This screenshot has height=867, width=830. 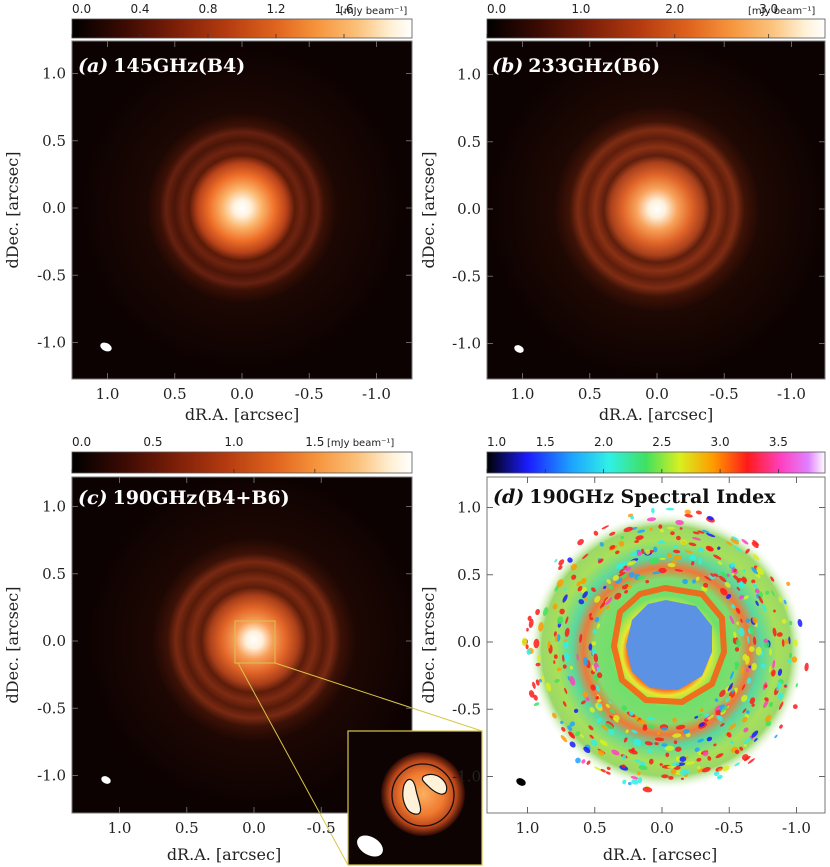 I want to click on y-tick-label-c: -1.0, so click(x=51, y=776).